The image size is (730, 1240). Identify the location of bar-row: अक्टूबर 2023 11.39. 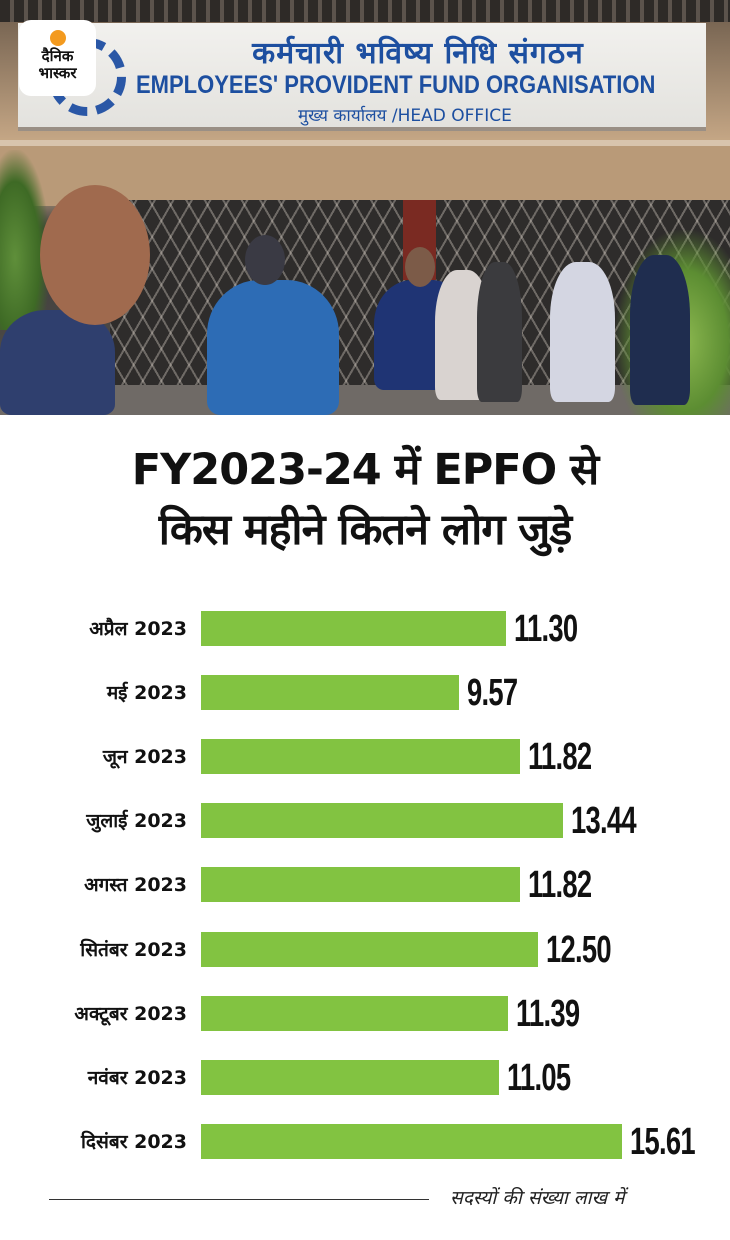
(365, 1014).